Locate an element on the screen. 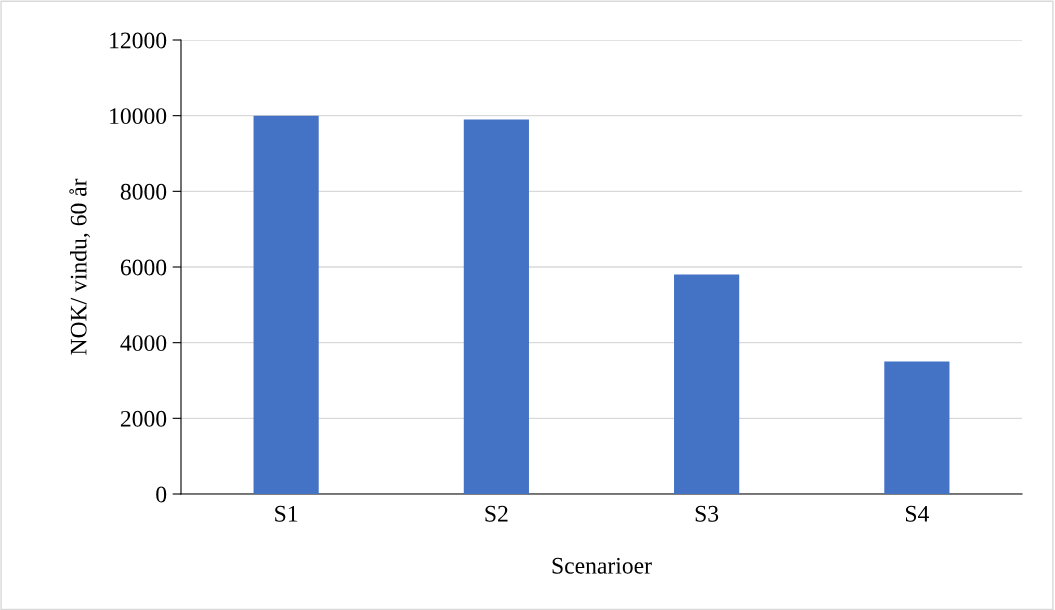 The width and height of the screenshot is (1055, 610). y-tick-label: 2000 is located at coordinates (143, 418).